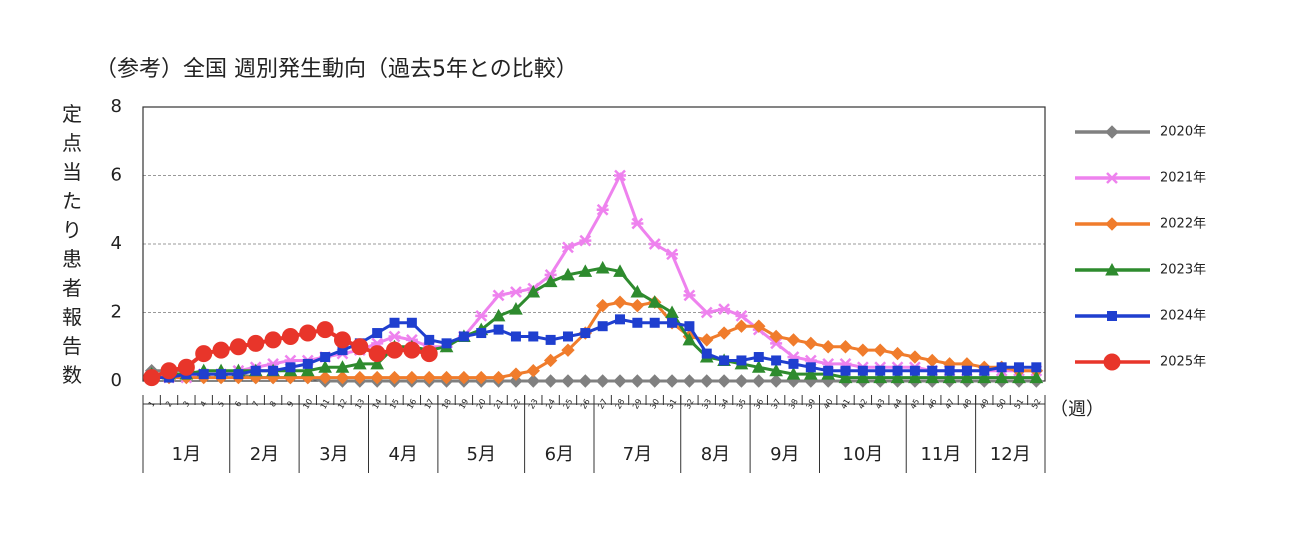 This screenshot has width=1292, height=540. Describe the element at coordinates (116, 312) in the screenshot. I see `y-tick-label: 2` at that location.